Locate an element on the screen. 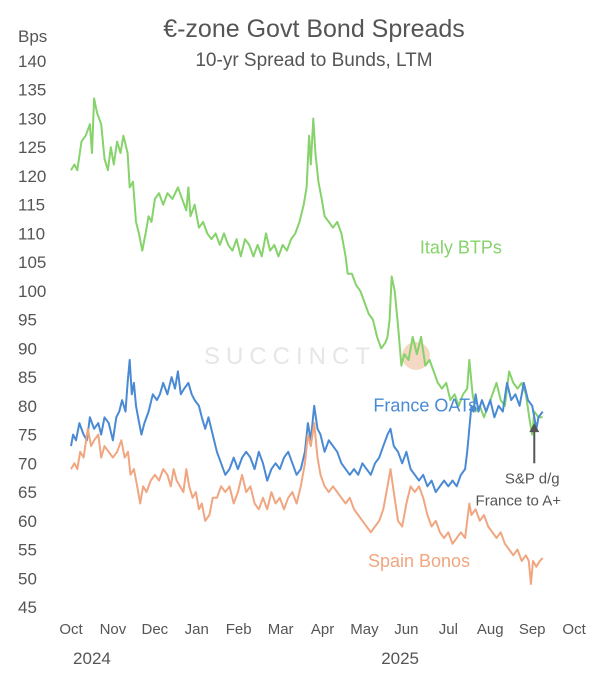 The width and height of the screenshot is (615, 680). series-label-italy-btps: Italy BTPs is located at coordinates (461, 248).